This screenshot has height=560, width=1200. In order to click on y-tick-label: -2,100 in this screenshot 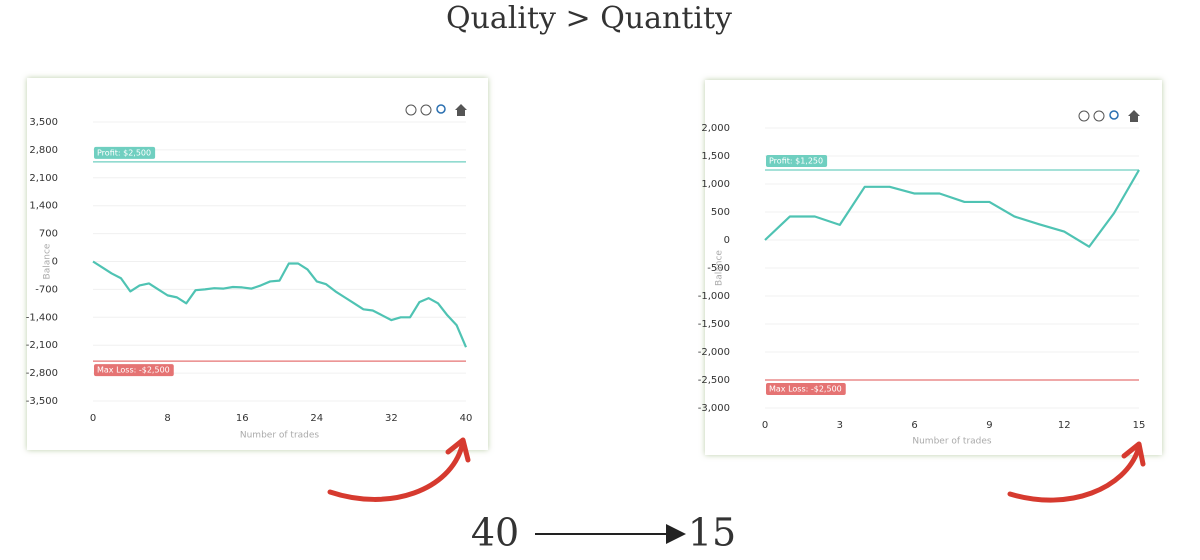, I will do `click(42, 345)`.